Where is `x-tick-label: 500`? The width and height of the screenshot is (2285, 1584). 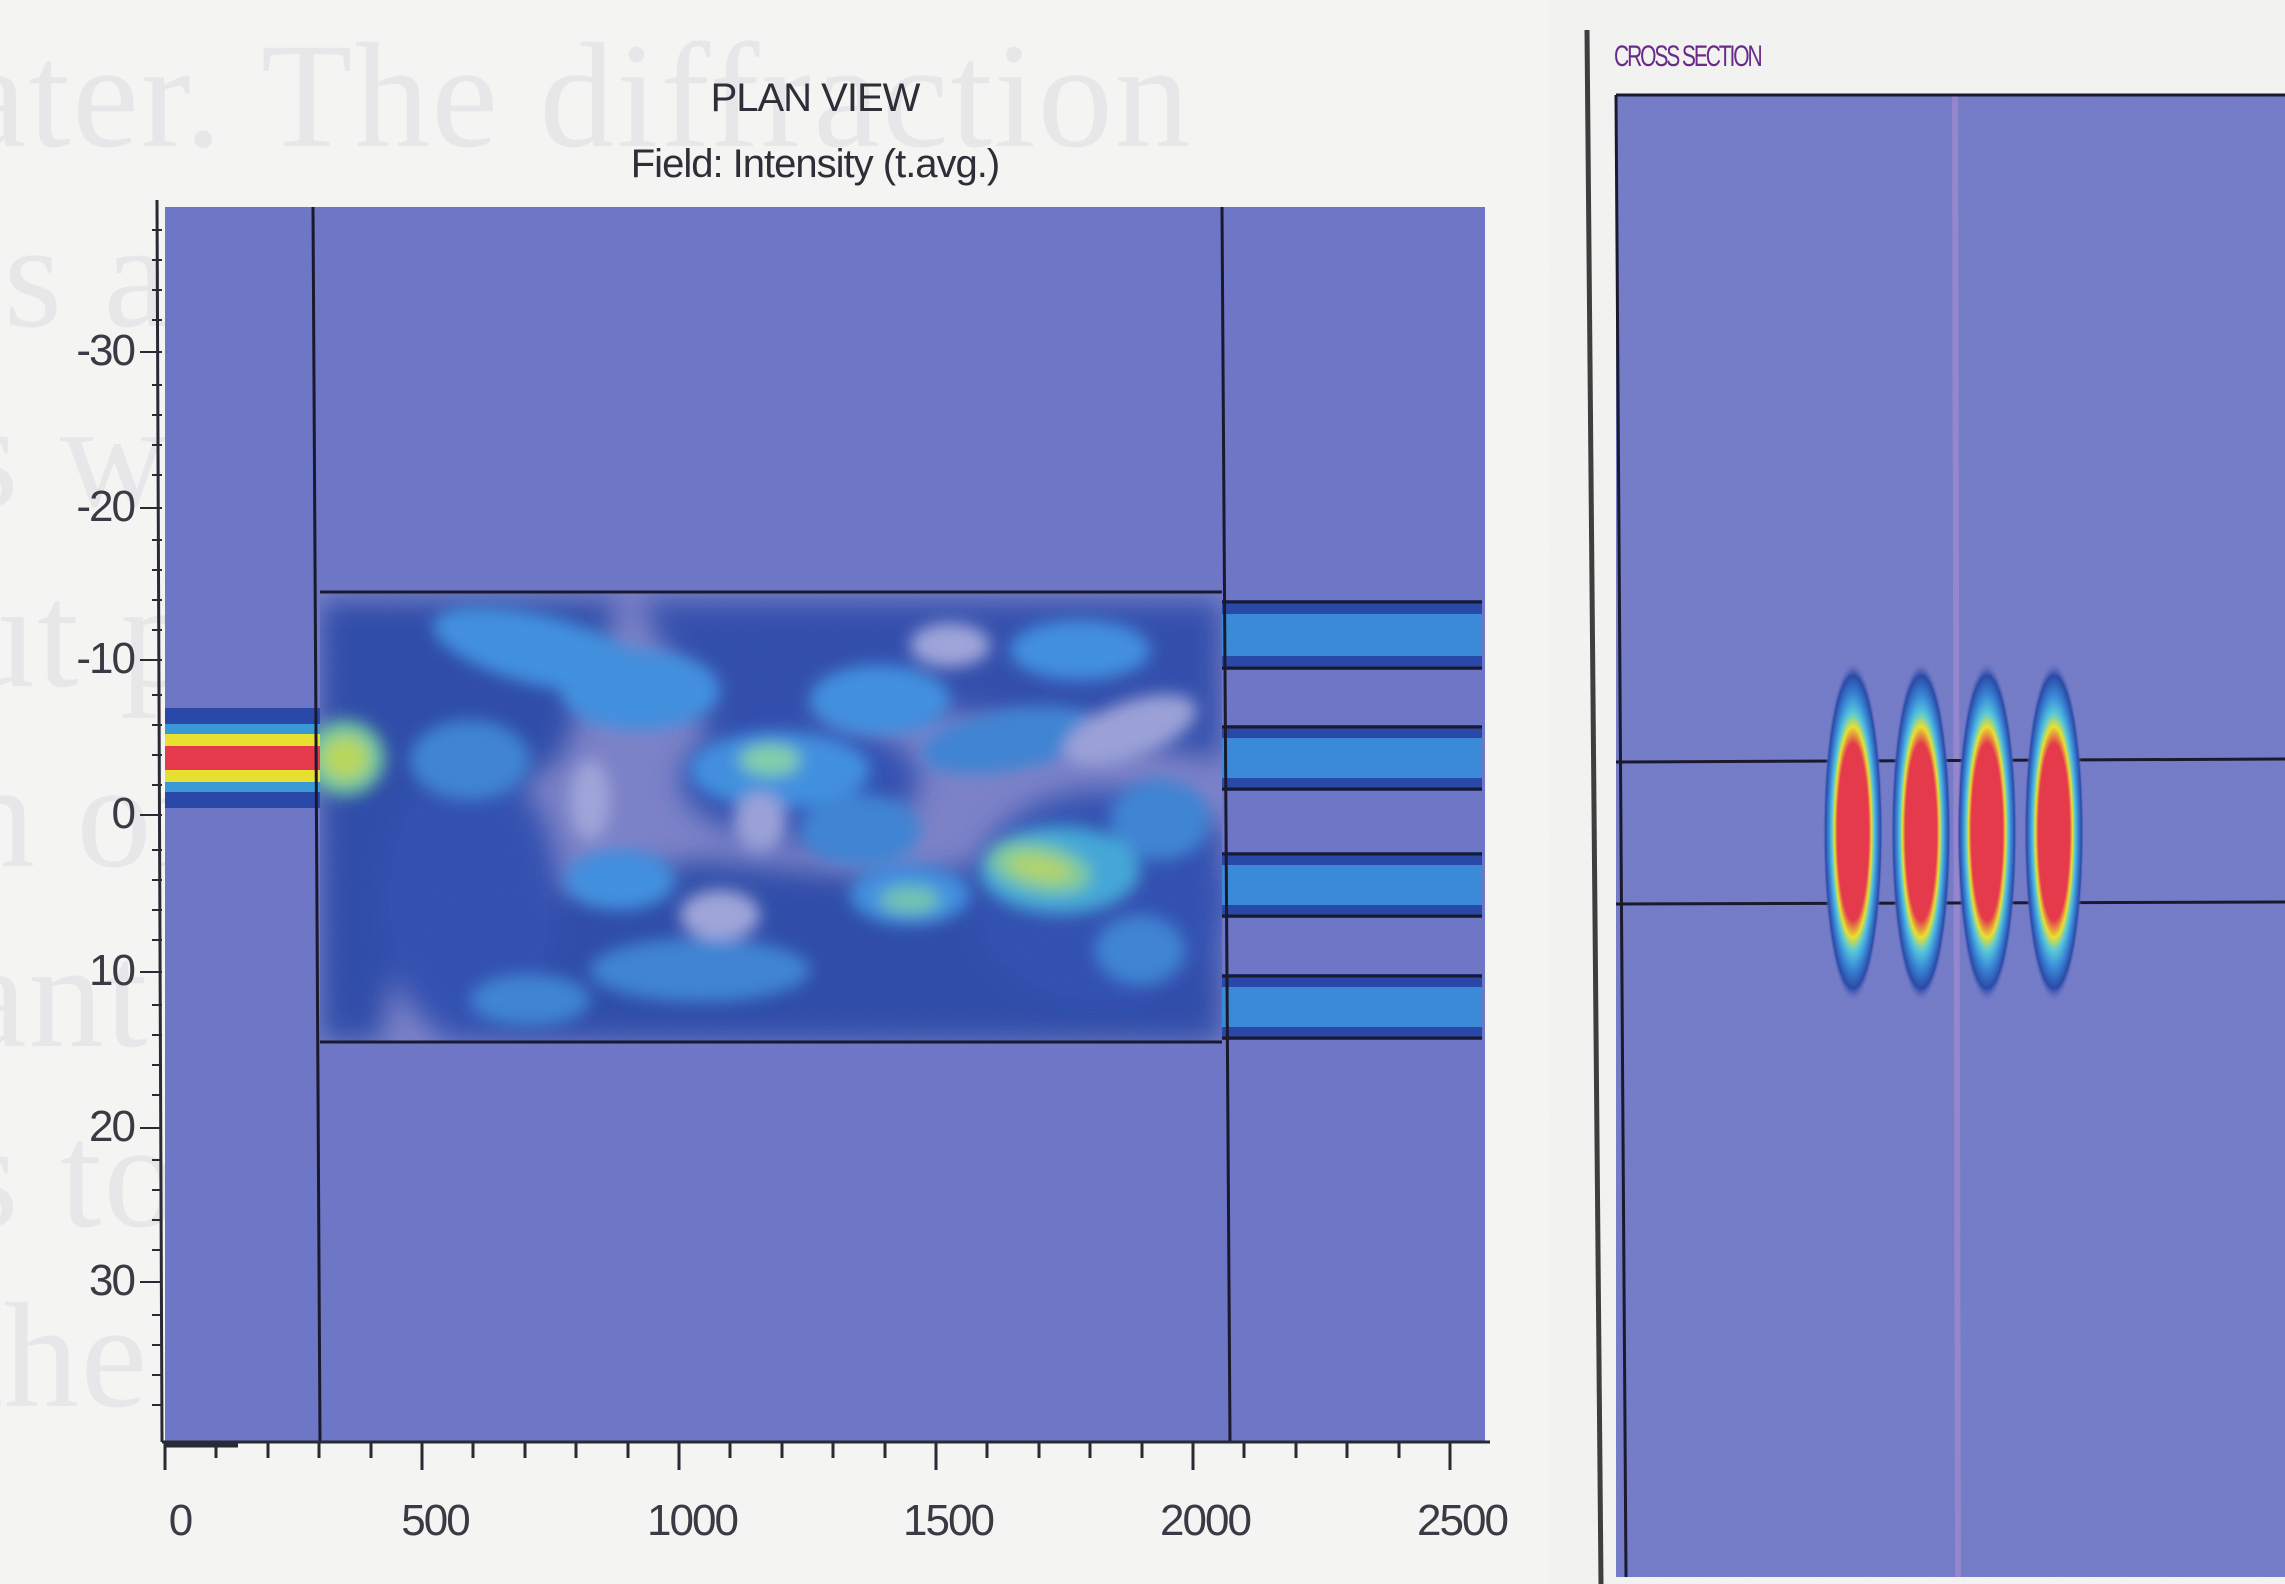
x-tick-label: 500 is located at coordinates (435, 1520).